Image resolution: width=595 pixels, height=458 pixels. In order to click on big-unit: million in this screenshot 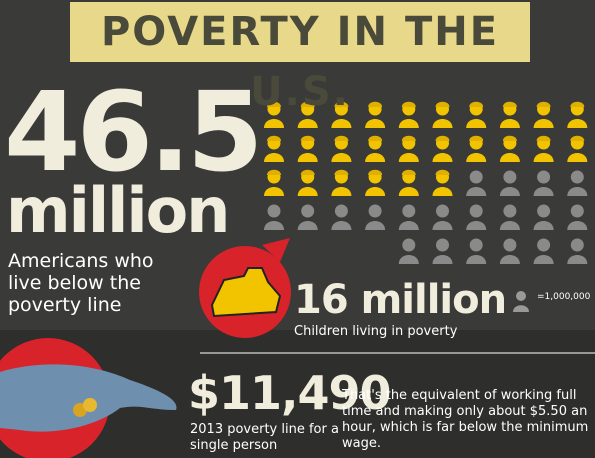, I will do `click(118, 210)`.